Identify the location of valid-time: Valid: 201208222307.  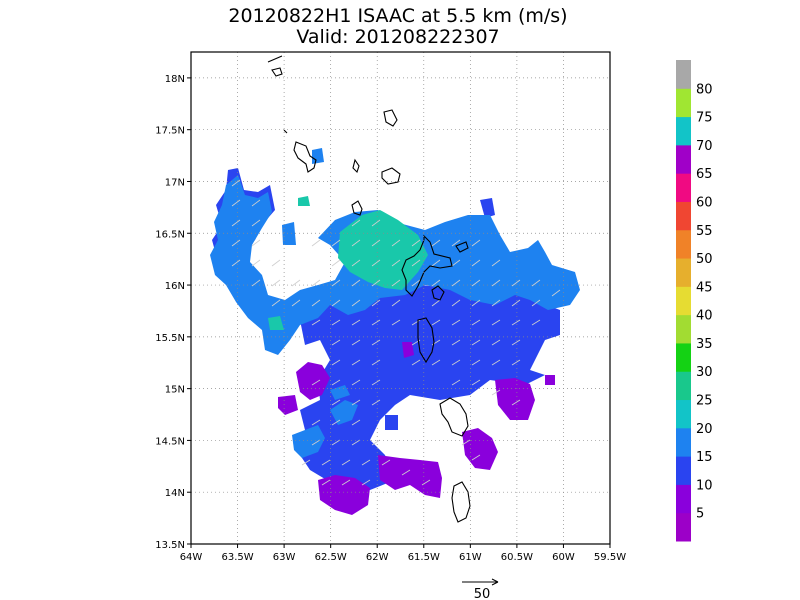
(397, 37).